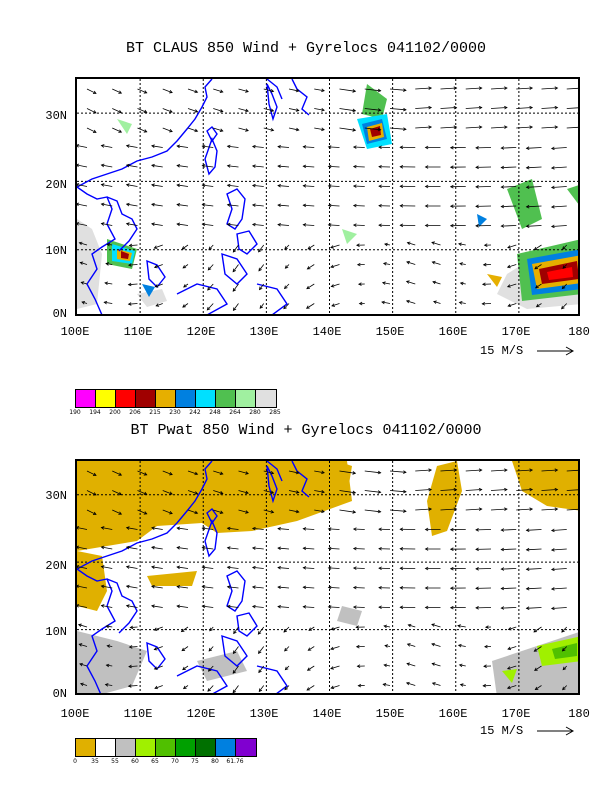 Image resolution: width=612 pixels, height=792 pixels. What do you see at coordinates (390, 332) in the screenshot?
I see `map1-lon-150e: 150E` at bounding box center [390, 332].